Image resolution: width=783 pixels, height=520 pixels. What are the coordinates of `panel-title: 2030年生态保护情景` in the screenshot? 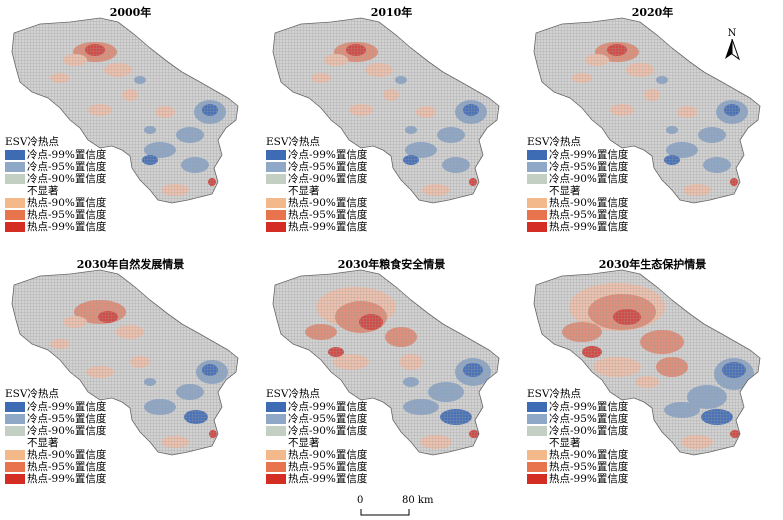 It's located at (652, 264).